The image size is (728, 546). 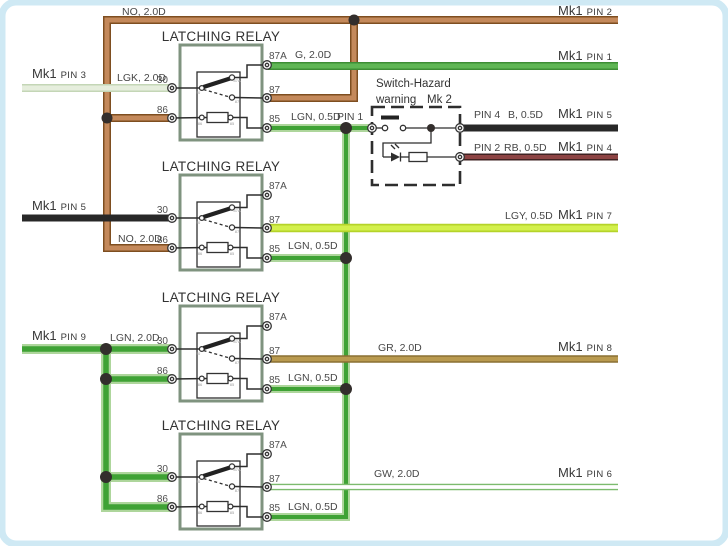 What do you see at coordinates (313, 55) in the screenshot?
I see `wire-label-g: G, 2.0D` at bounding box center [313, 55].